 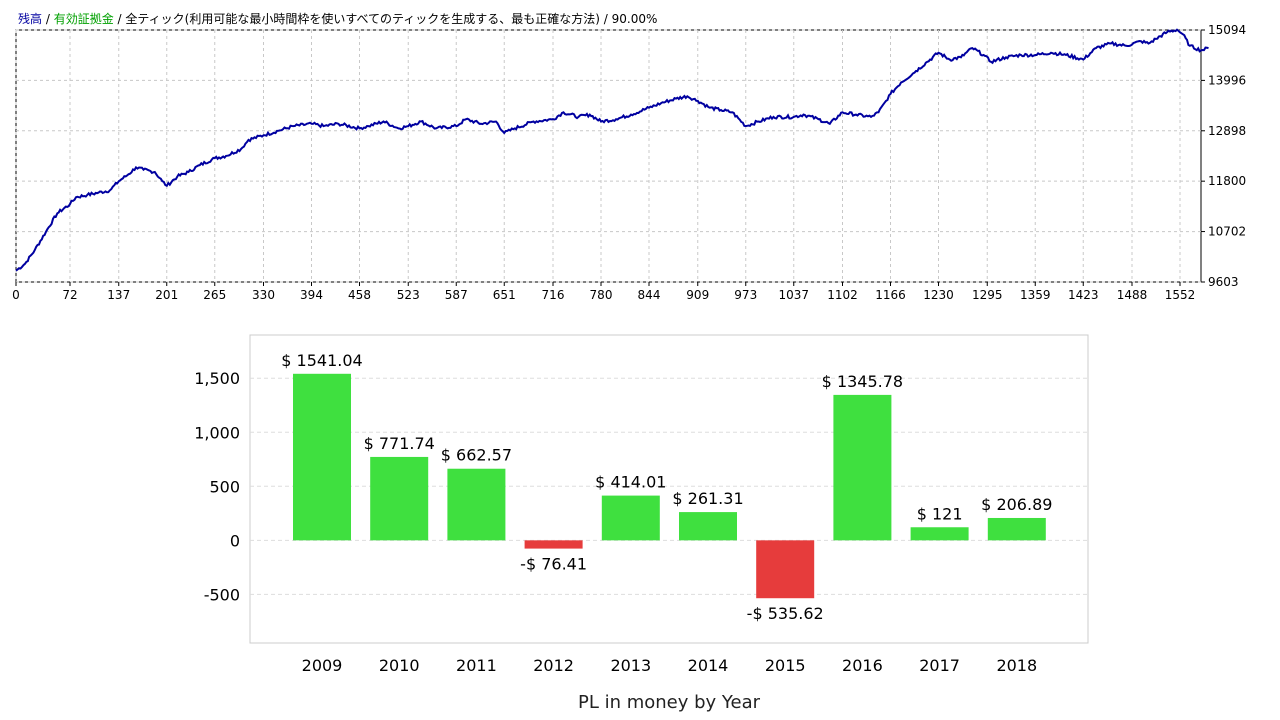 What do you see at coordinates (1016, 504) in the screenshot?
I see `data-label: $ 206.89` at bounding box center [1016, 504].